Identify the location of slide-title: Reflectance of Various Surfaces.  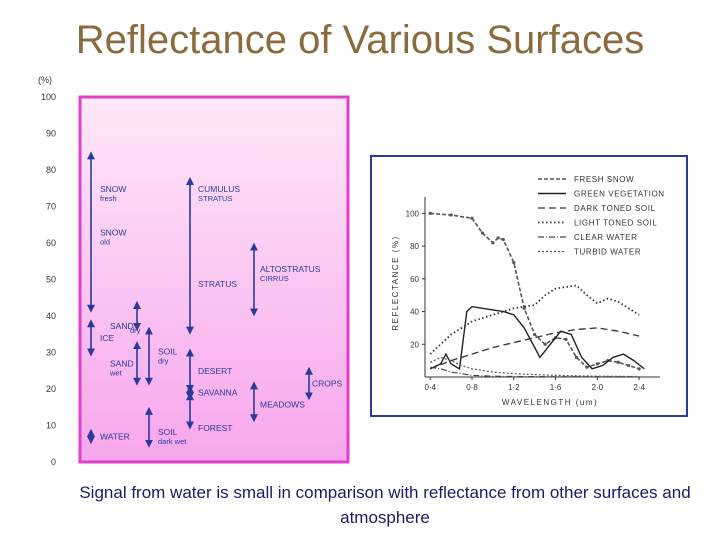
(360, 40).